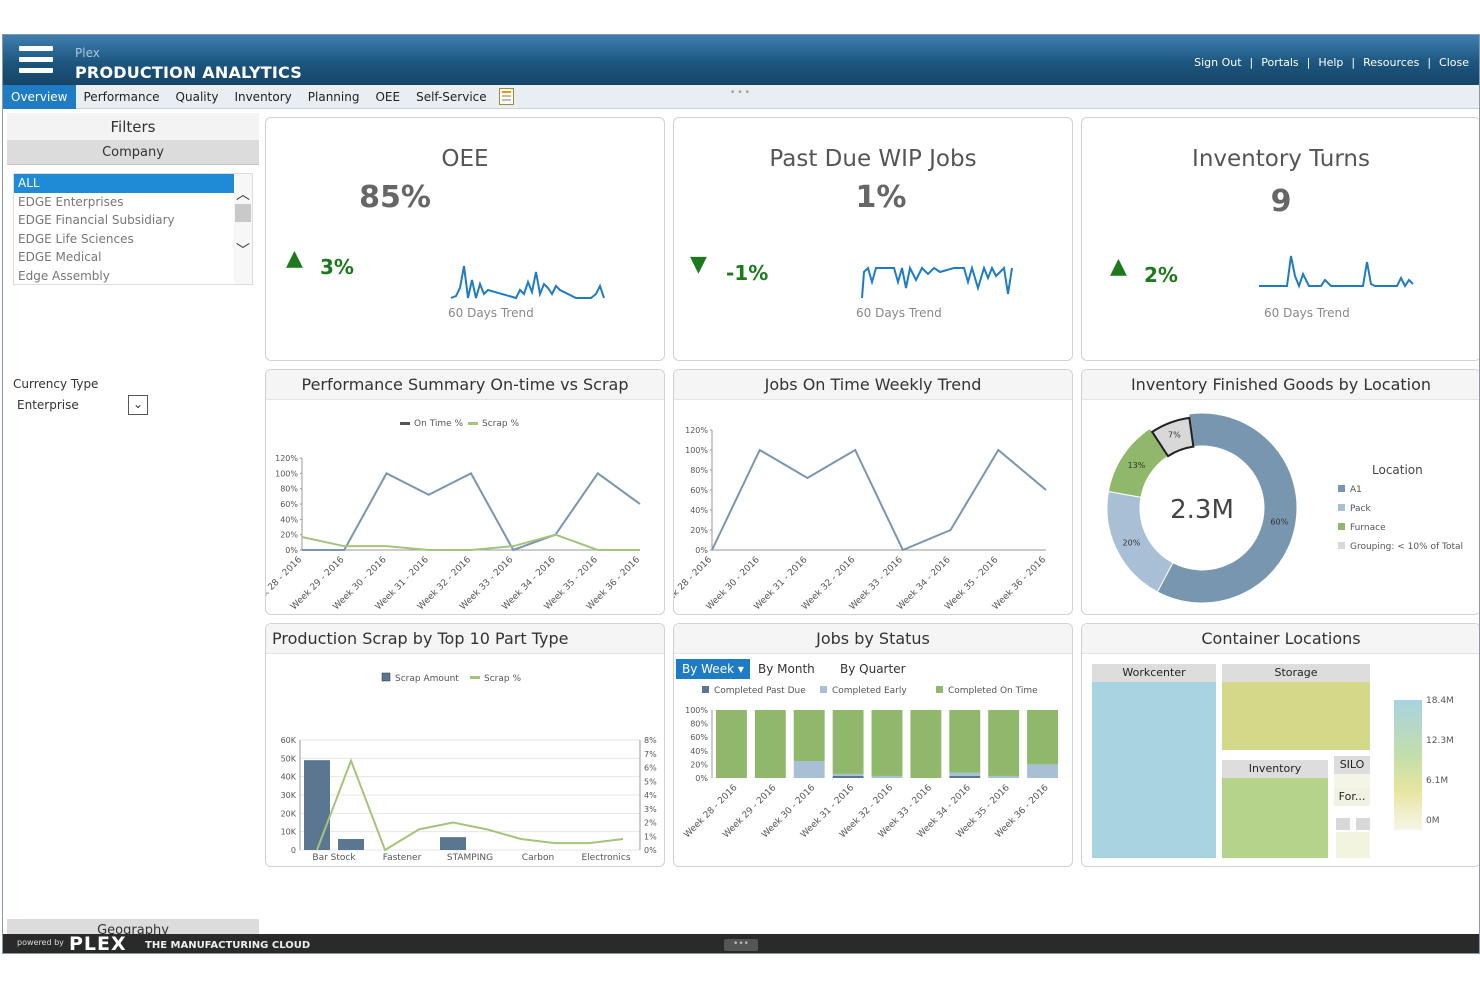  I want to click on hamburger-menu-icon, so click(36, 62).